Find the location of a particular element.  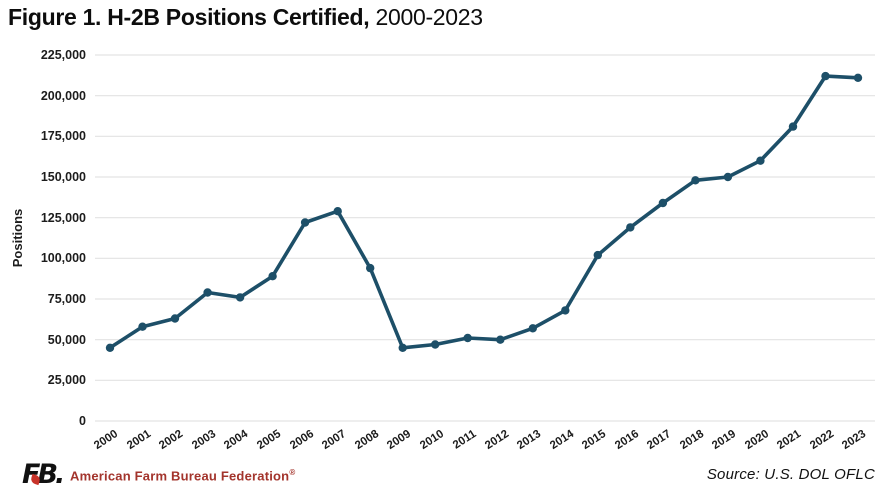

x-tick-label: 2002 is located at coordinates (171, 440).